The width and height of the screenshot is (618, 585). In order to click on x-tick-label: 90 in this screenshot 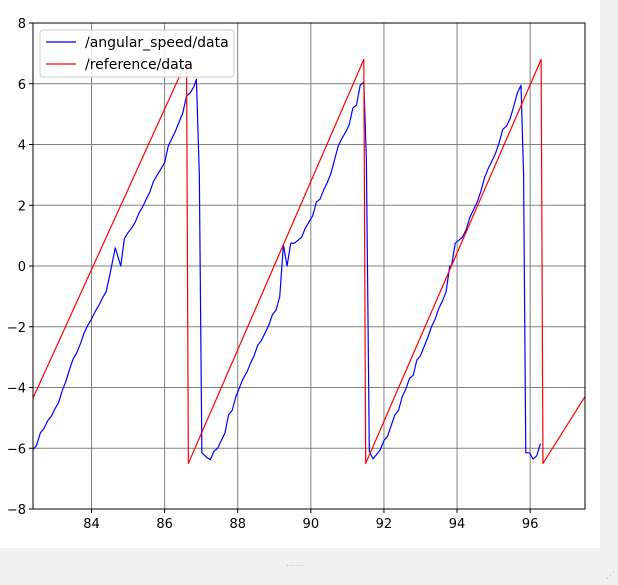, I will do `click(311, 524)`.